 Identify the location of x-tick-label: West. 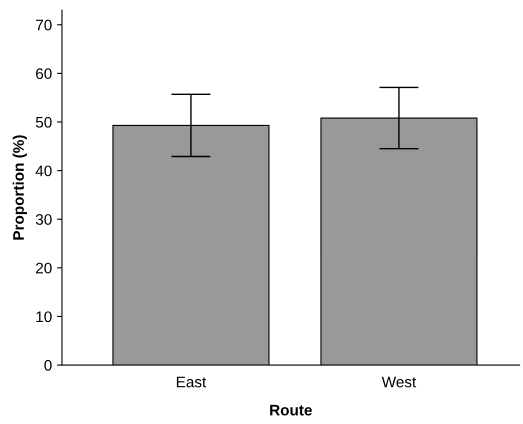
(399, 382).